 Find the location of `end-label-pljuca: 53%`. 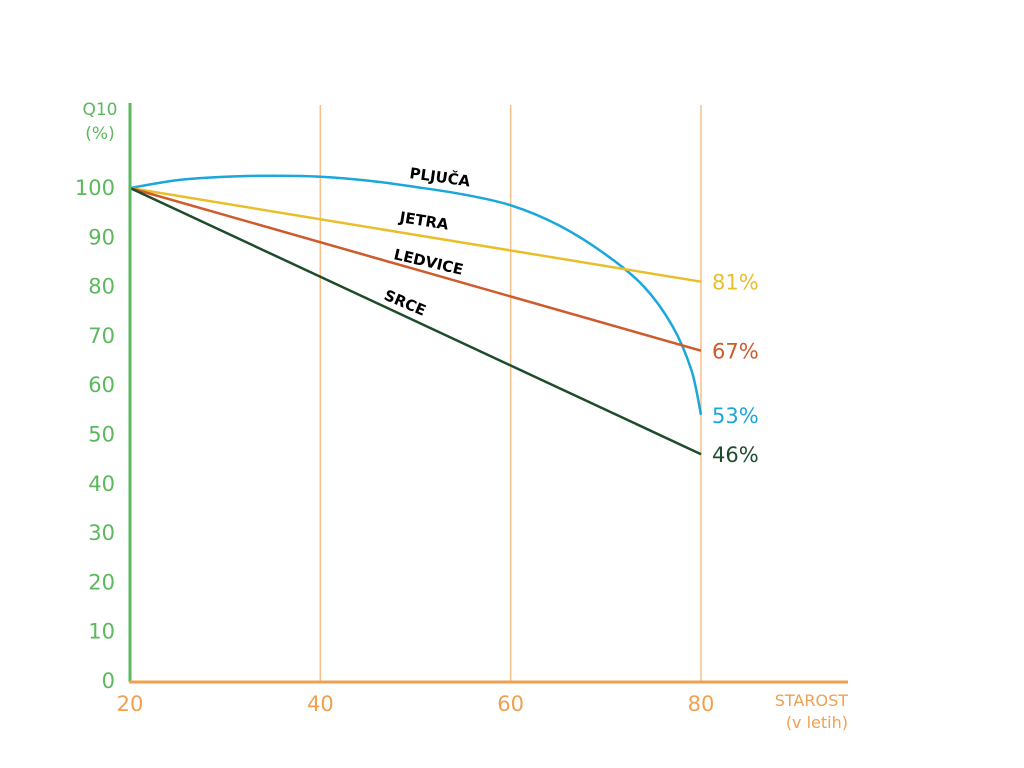

end-label-pljuca: 53% is located at coordinates (735, 416).